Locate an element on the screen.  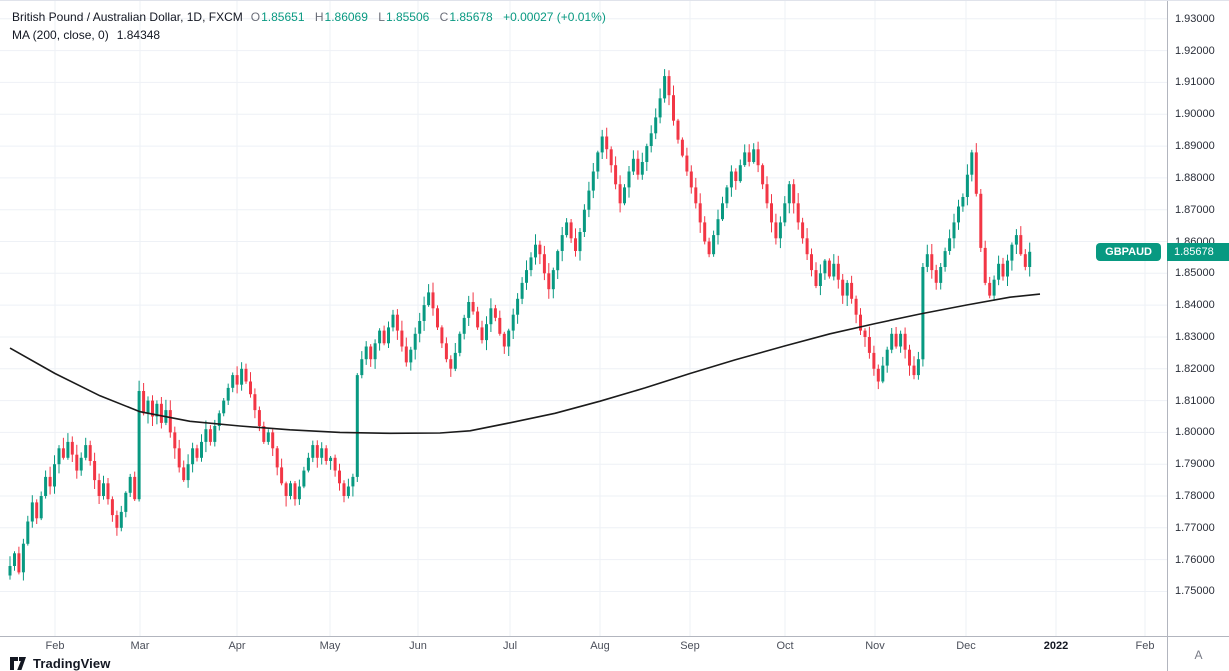
price-tick-label: 1.85000 is located at coordinates (1195, 273).